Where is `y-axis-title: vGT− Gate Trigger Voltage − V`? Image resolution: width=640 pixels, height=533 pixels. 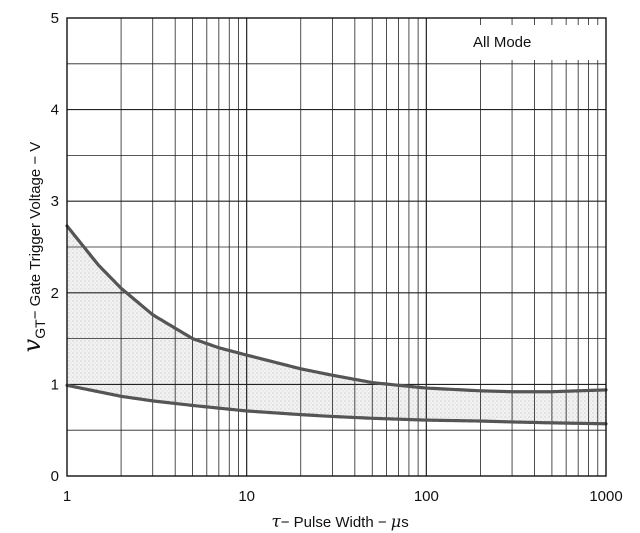 y-axis-title: vGT− Gate Trigger Voltage − V is located at coordinates (33, 247).